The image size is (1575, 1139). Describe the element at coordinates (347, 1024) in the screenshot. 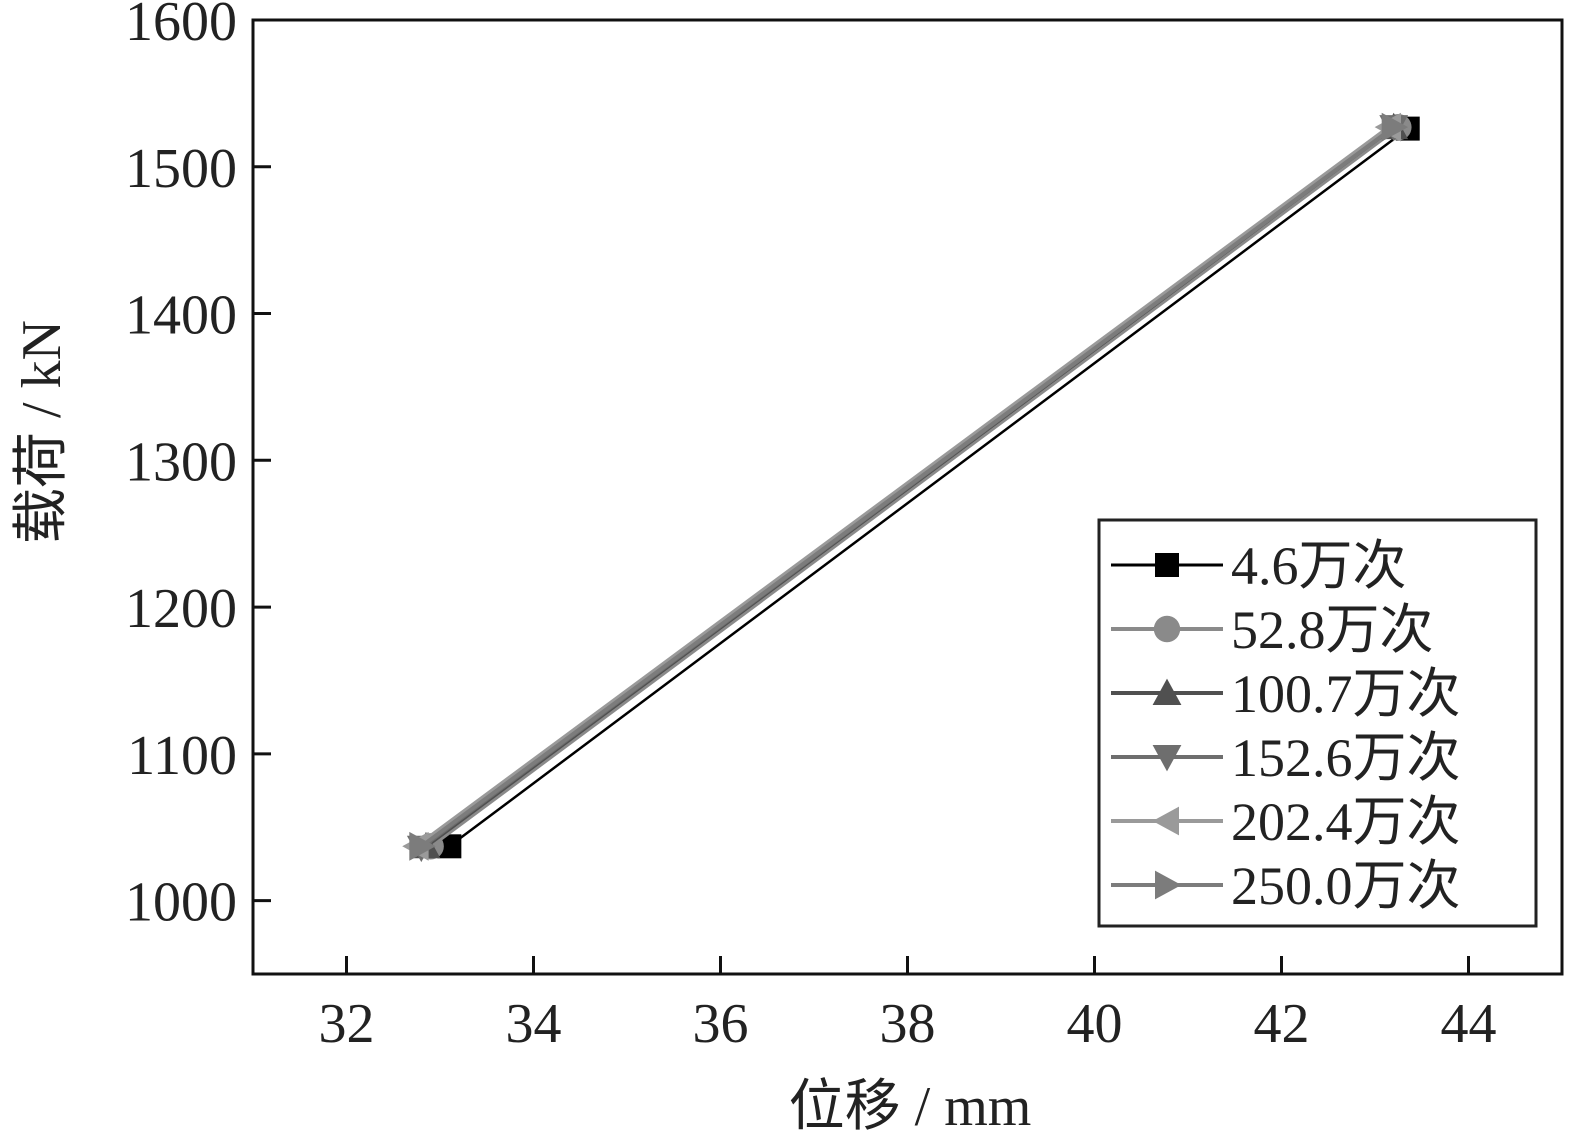

I see `x-tick-label: 32` at that location.